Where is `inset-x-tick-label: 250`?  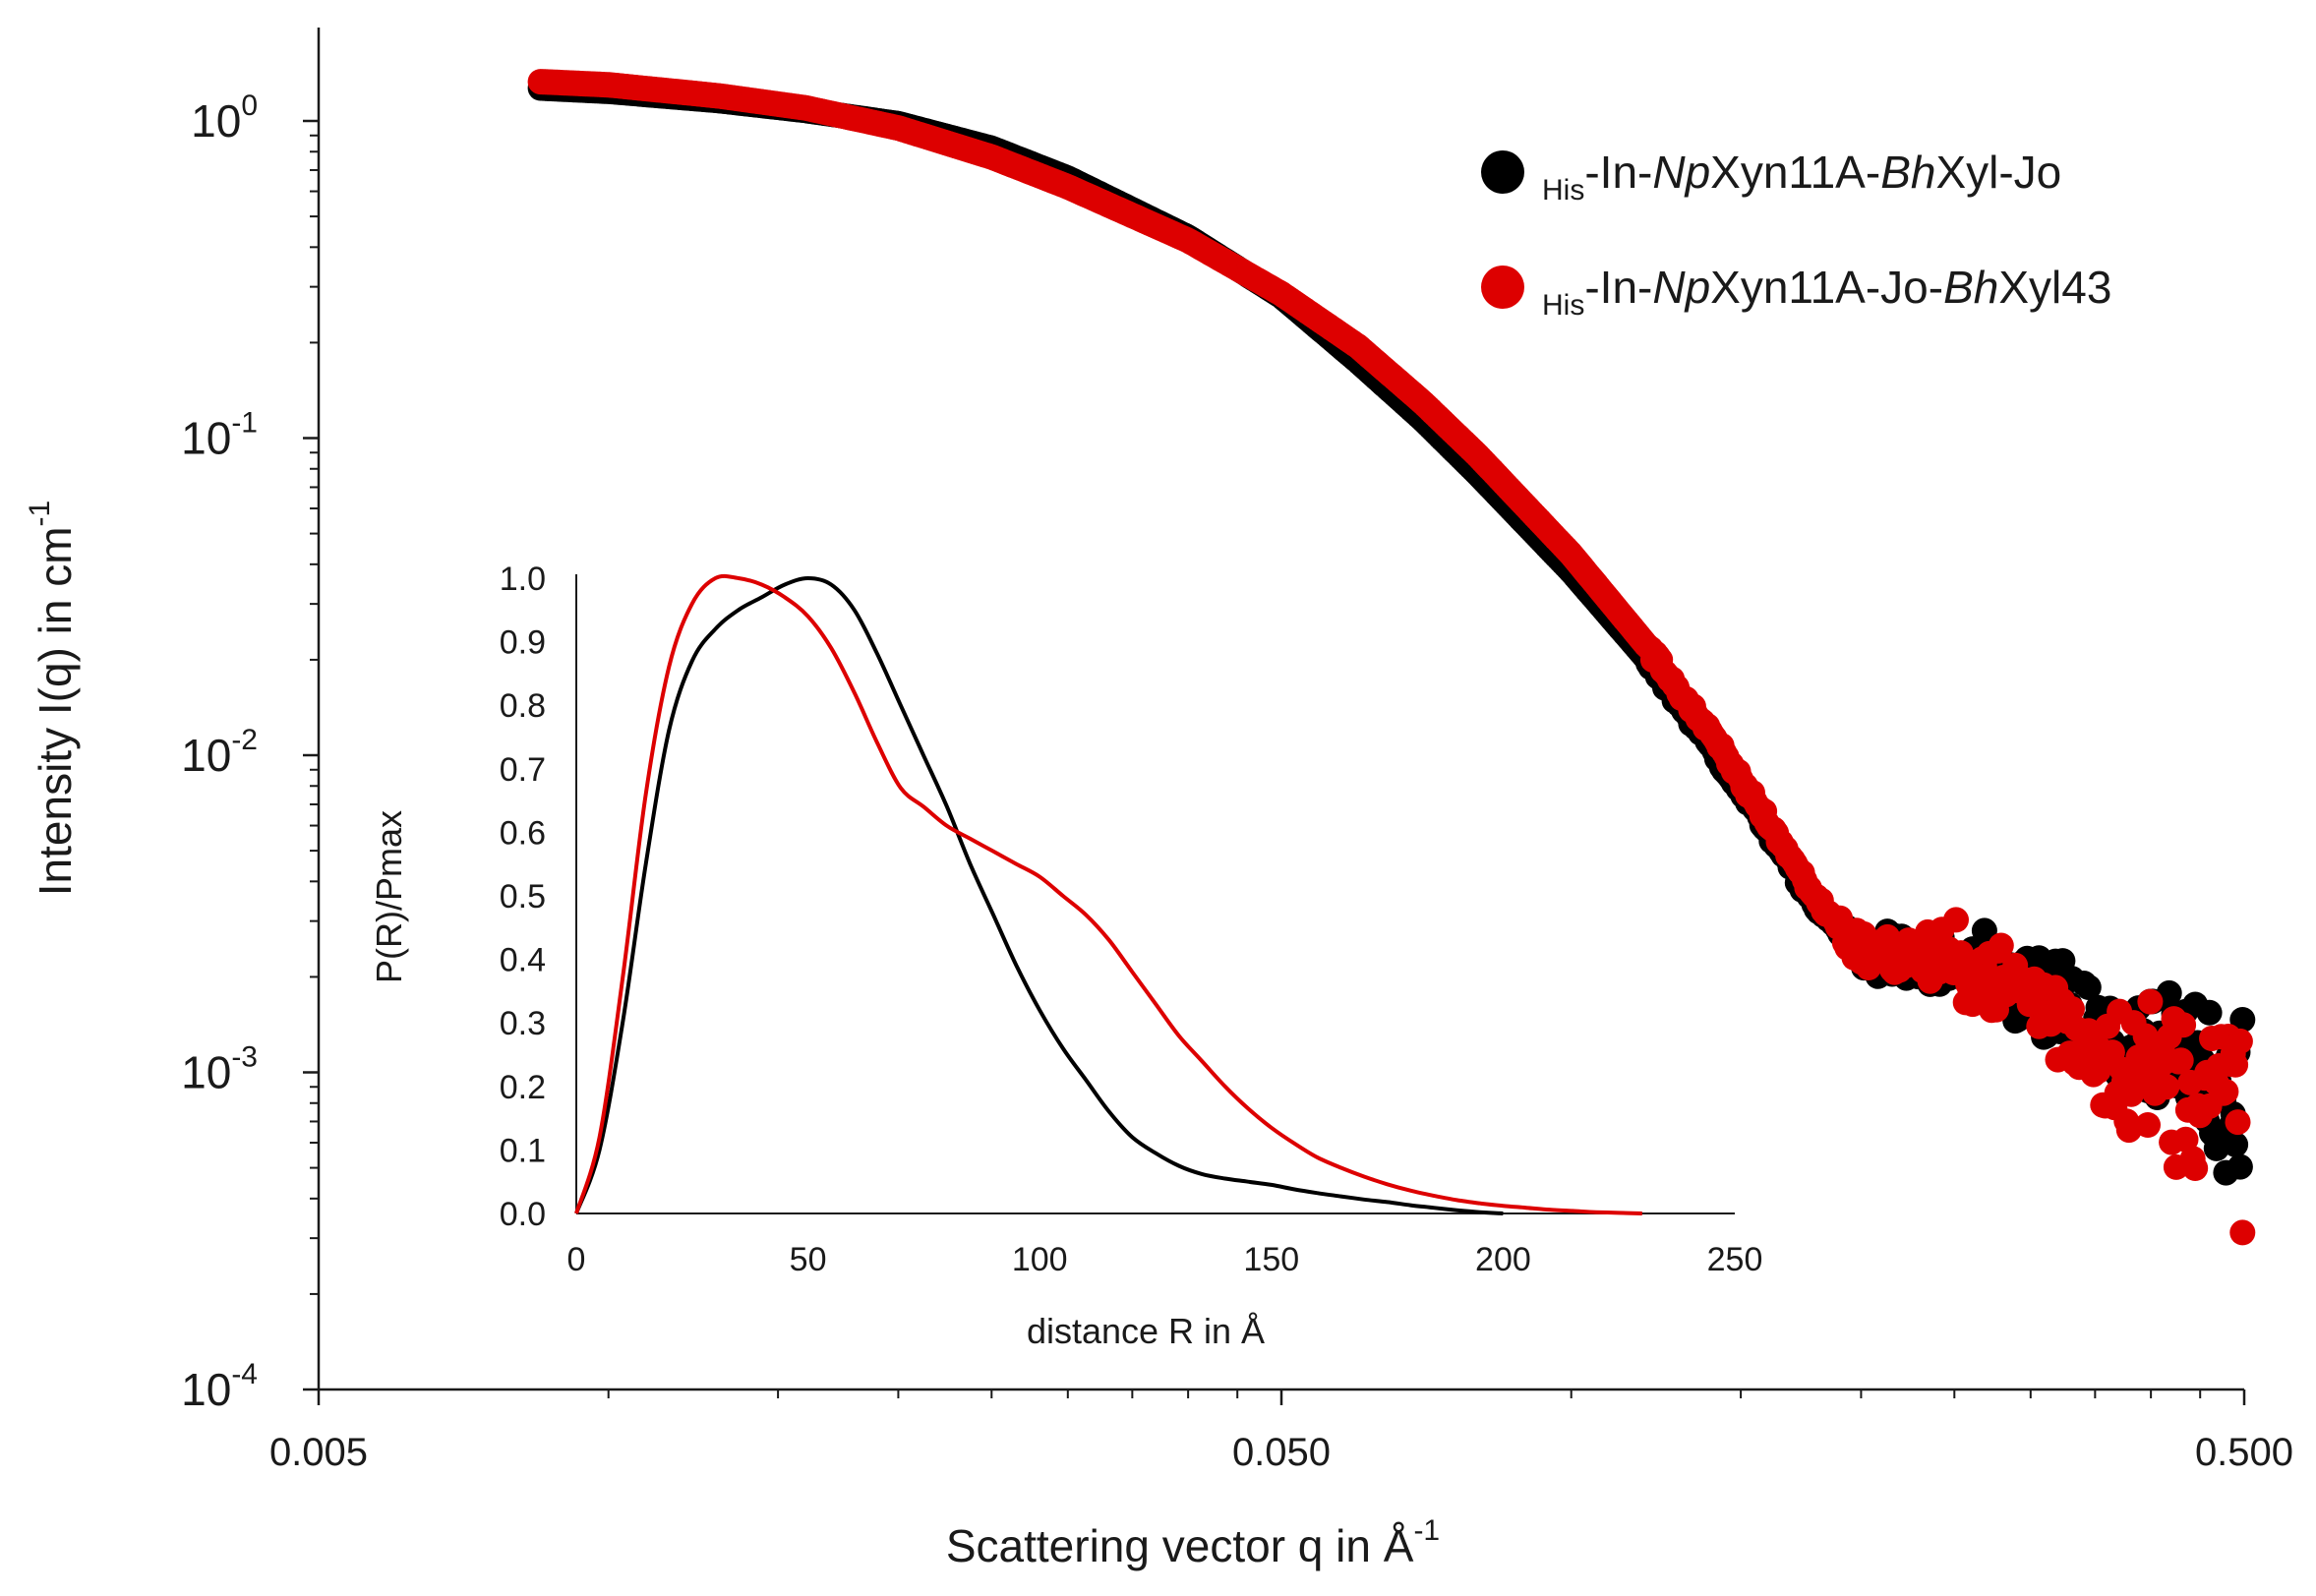 inset-x-tick-label: 250 is located at coordinates (1735, 1259).